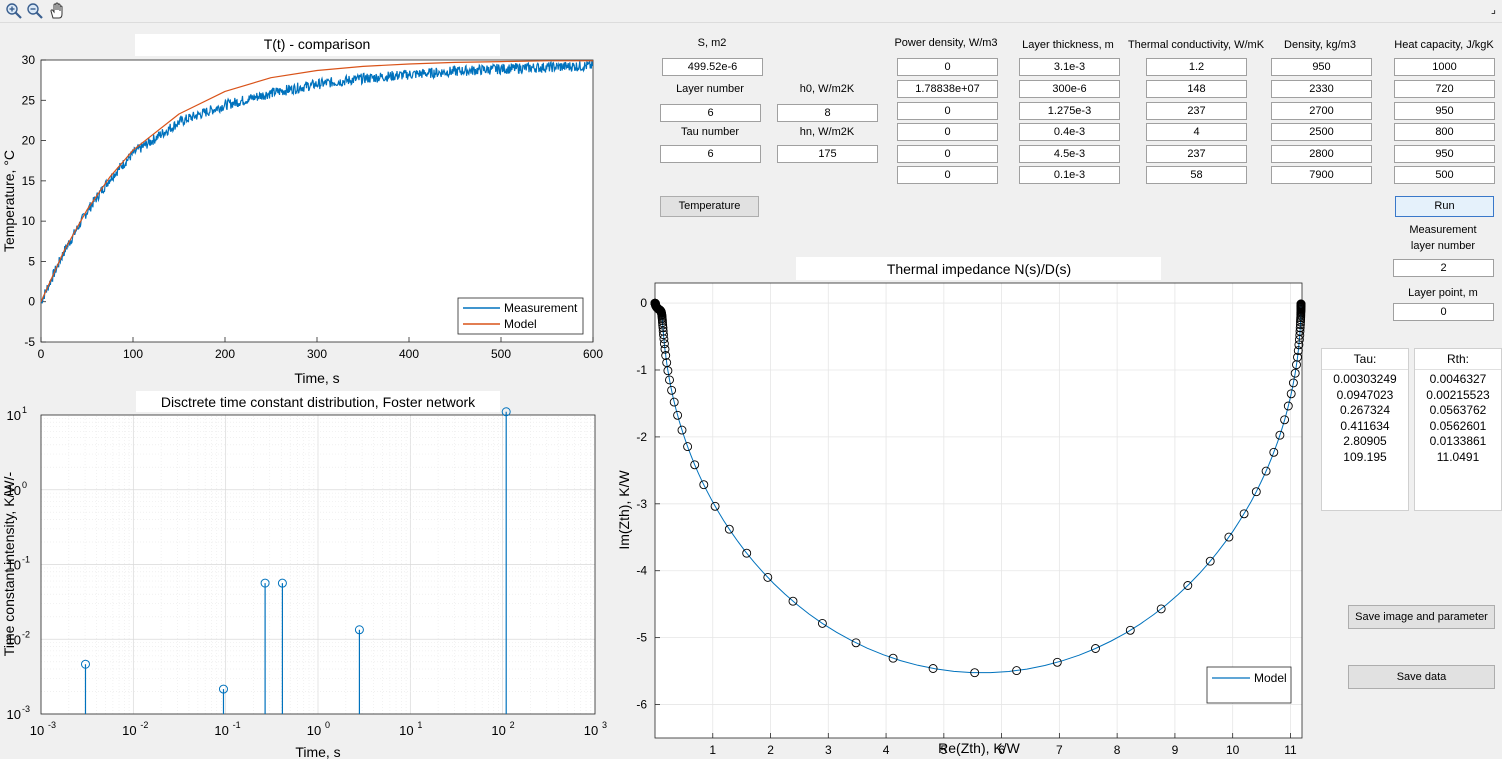 This screenshot has width=1502, height=759. I want to click on s-label: S, m2, so click(712, 43).